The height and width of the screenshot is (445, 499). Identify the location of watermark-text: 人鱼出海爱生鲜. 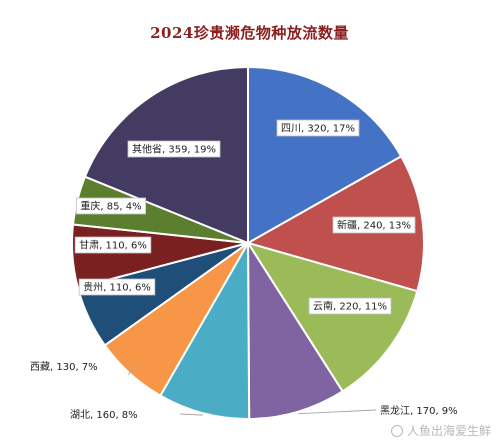
(448, 431).